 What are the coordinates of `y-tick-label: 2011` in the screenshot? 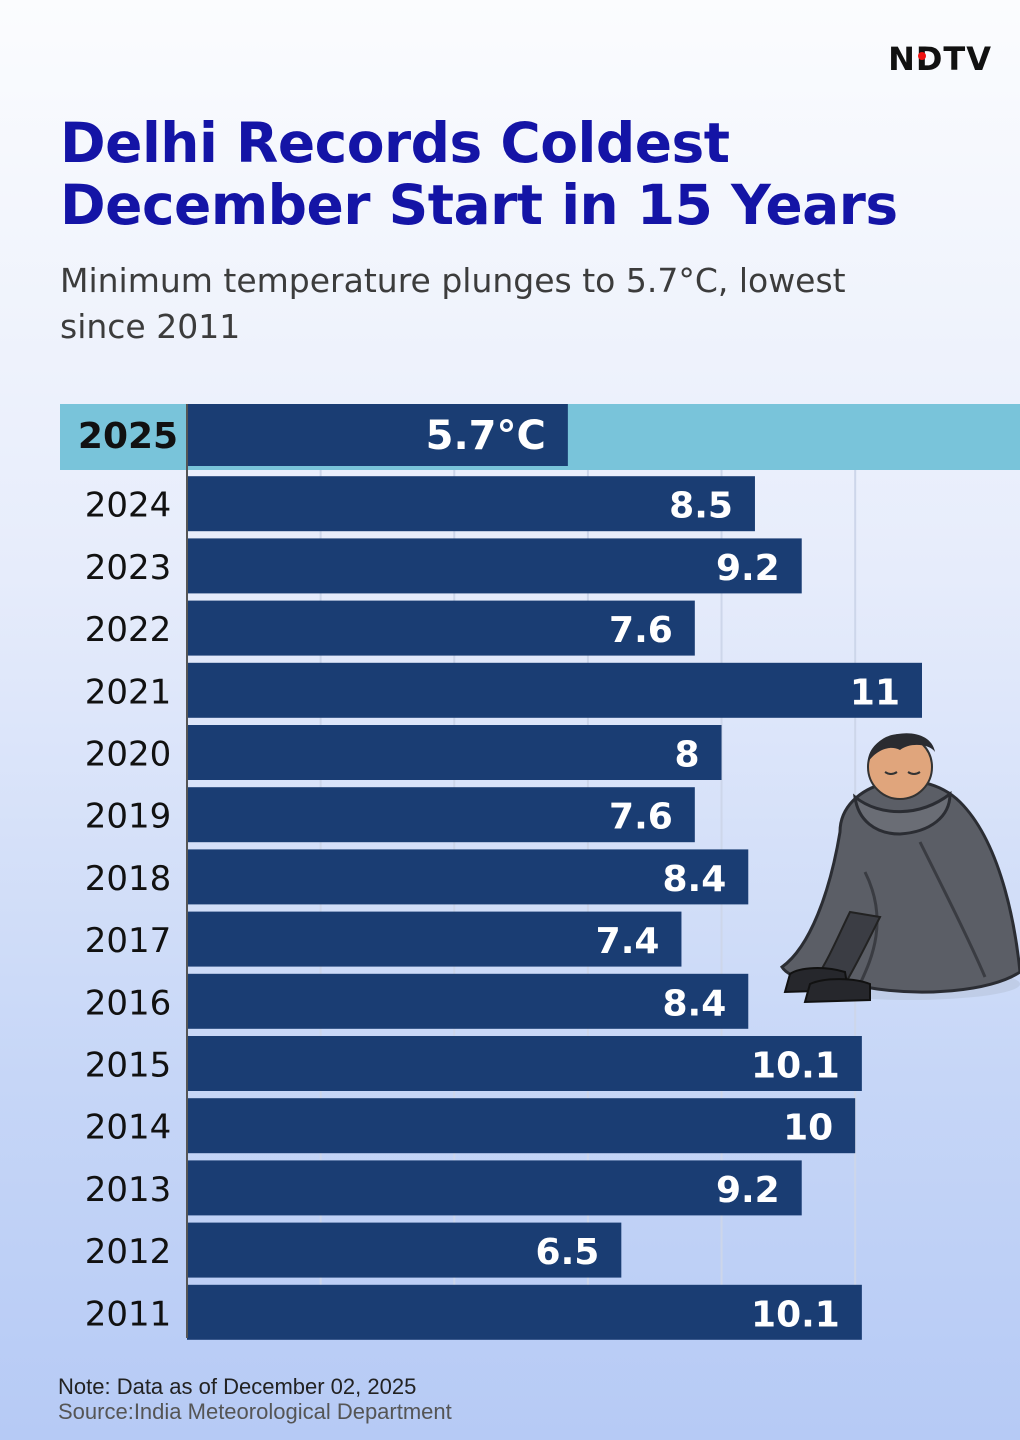 It's located at (128, 1314).